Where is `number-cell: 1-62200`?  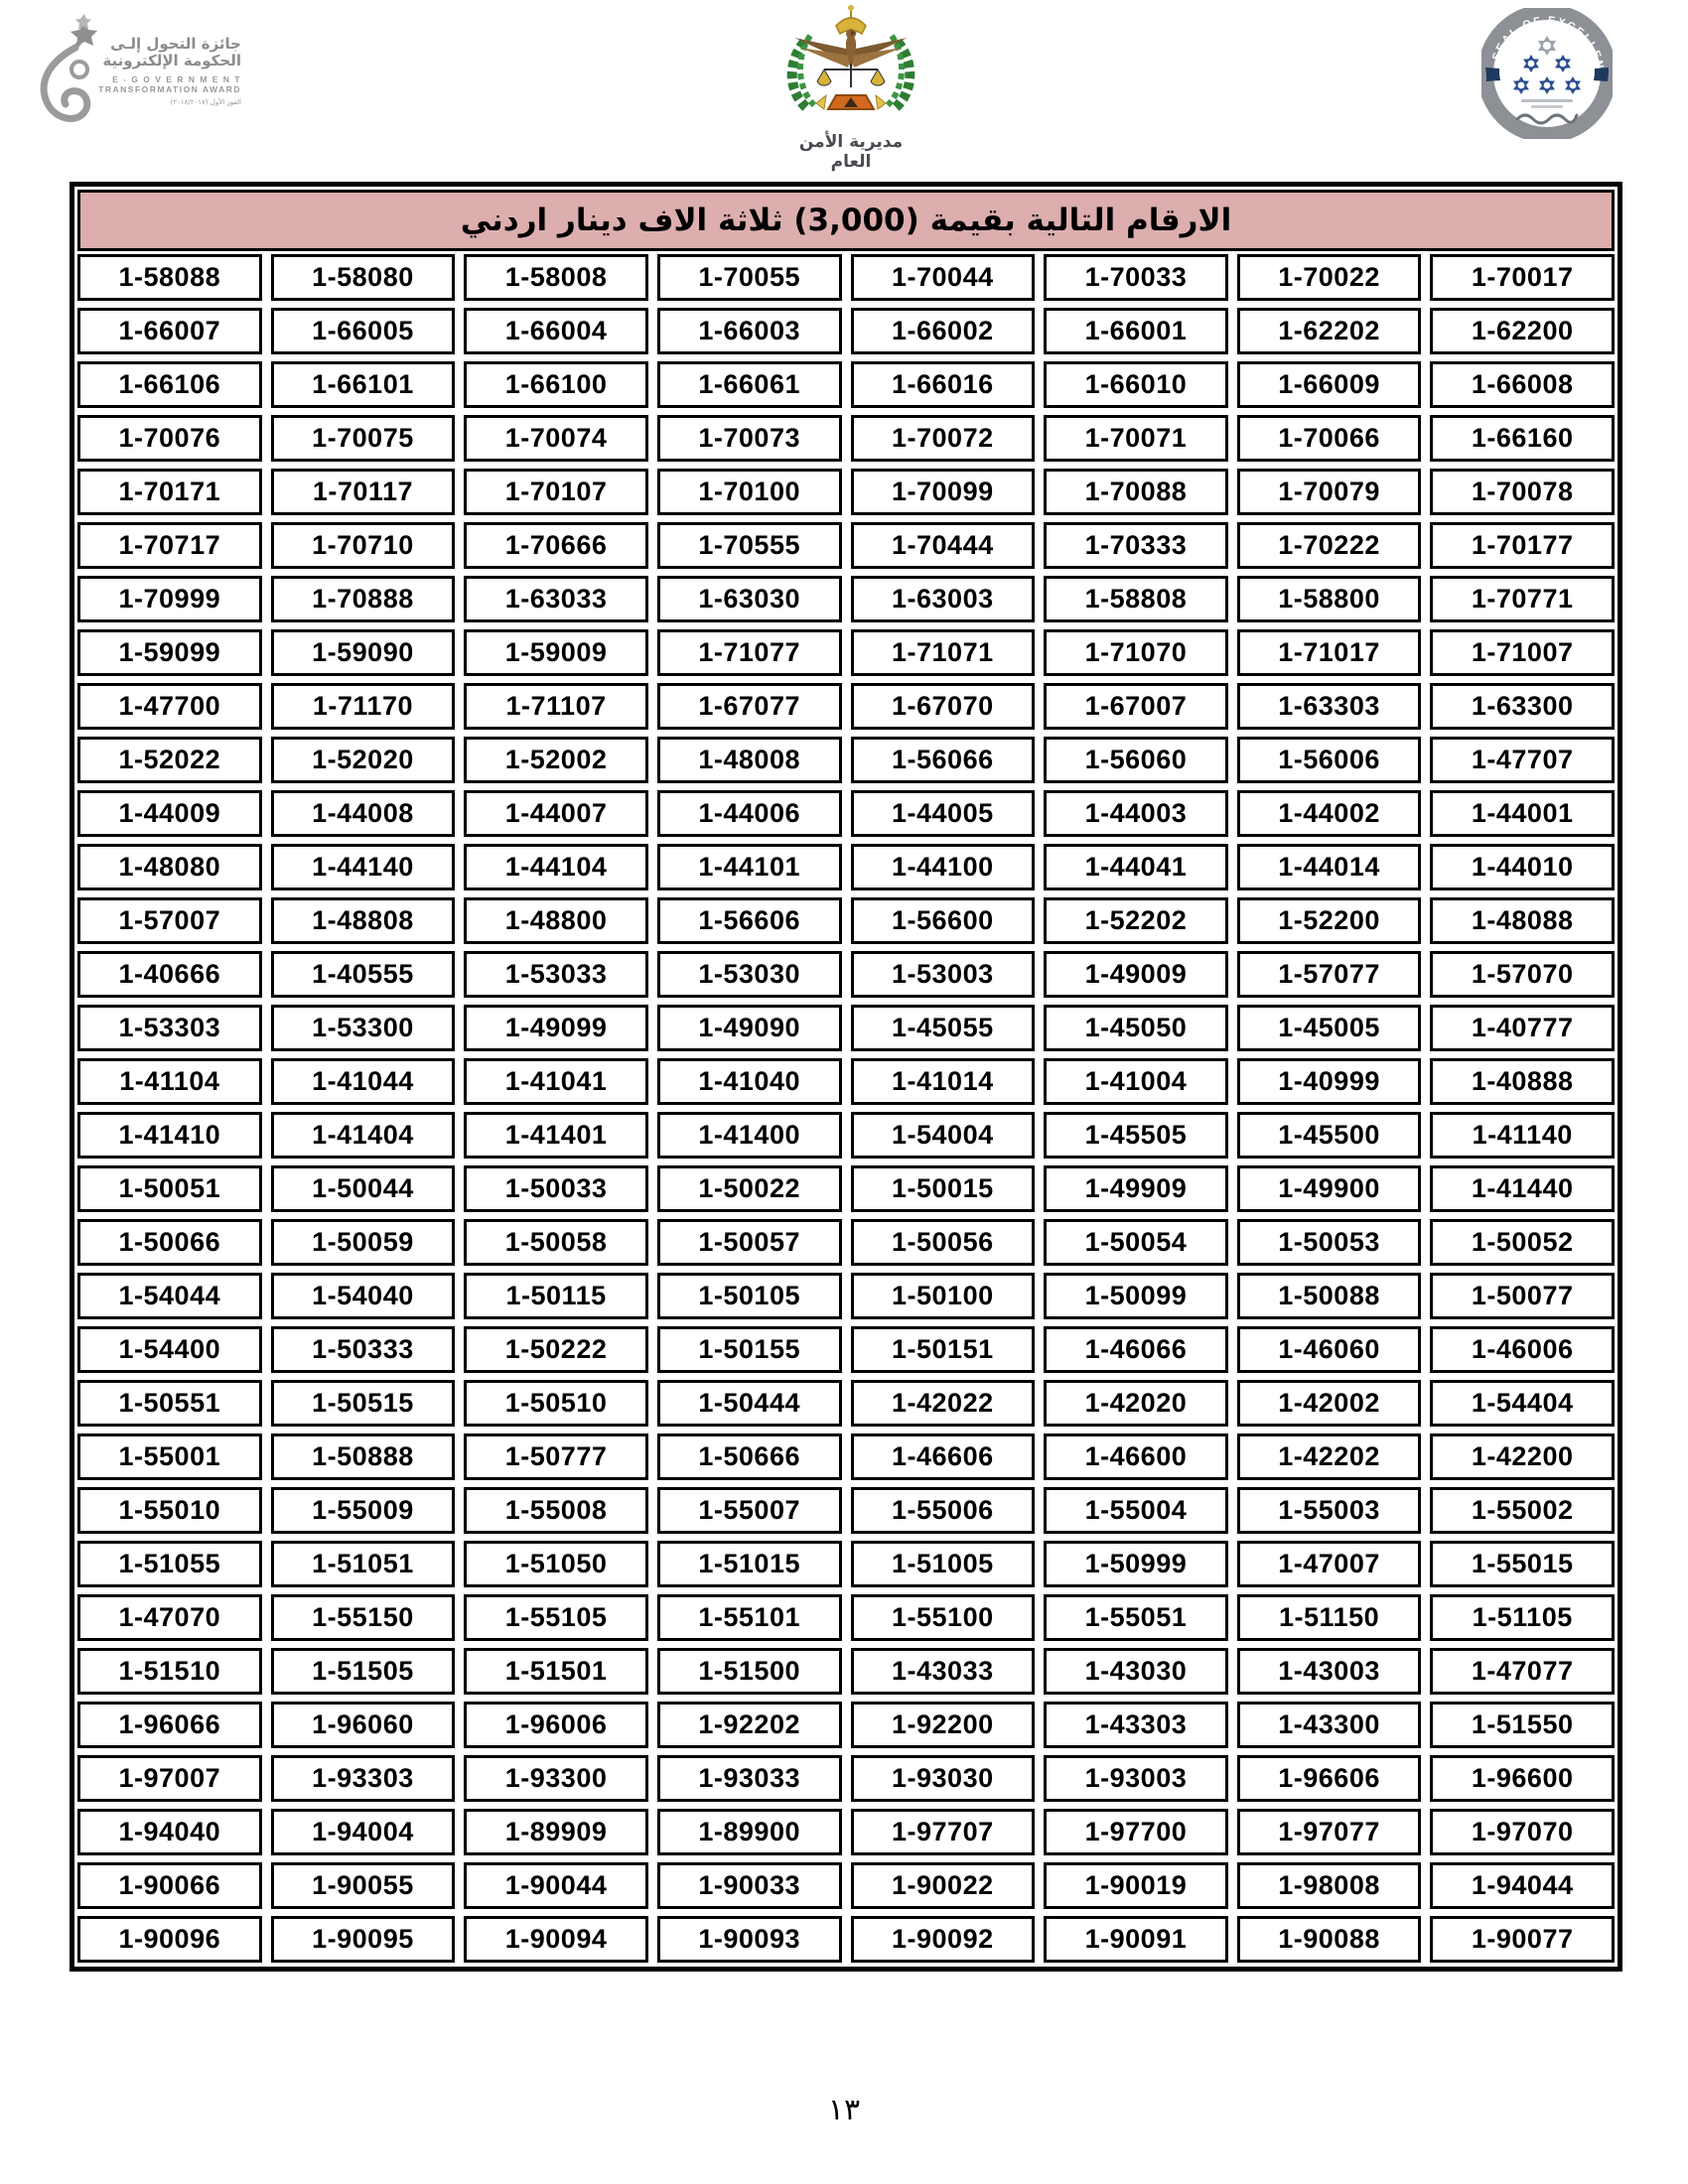 number-cell: 1-62200 is located at coordinates (1522, 331).